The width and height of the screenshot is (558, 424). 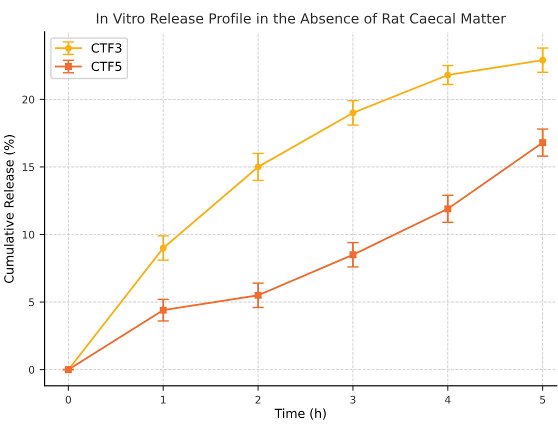 I want to click on x-tick-label: 4, so click(x=447, y=400).